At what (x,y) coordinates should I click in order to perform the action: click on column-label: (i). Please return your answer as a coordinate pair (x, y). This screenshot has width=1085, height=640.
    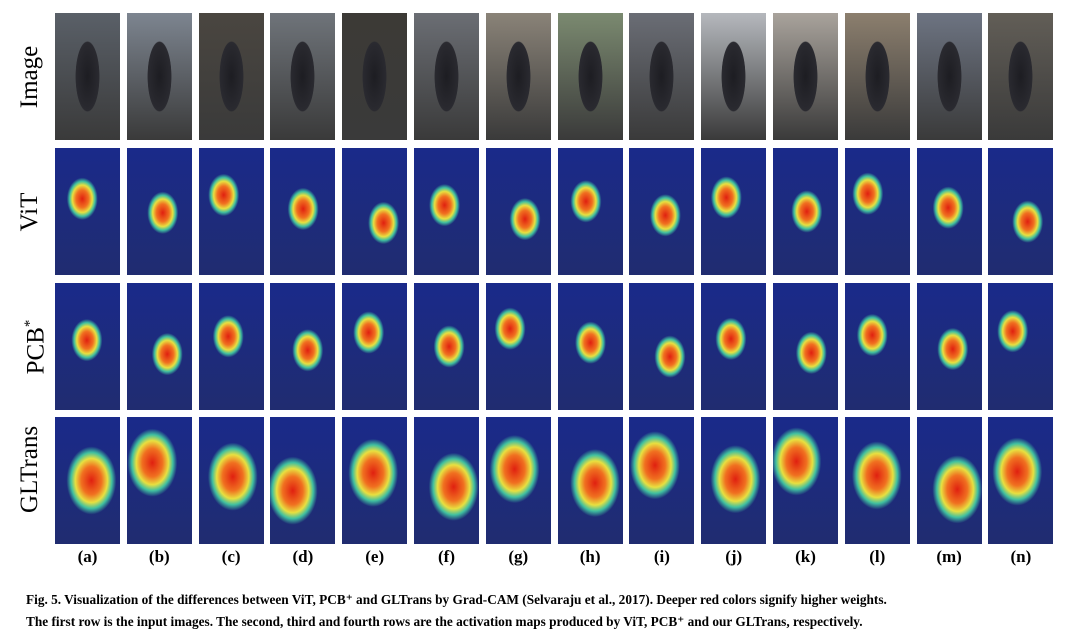
    Looking at the image, I should click on (661, 556).